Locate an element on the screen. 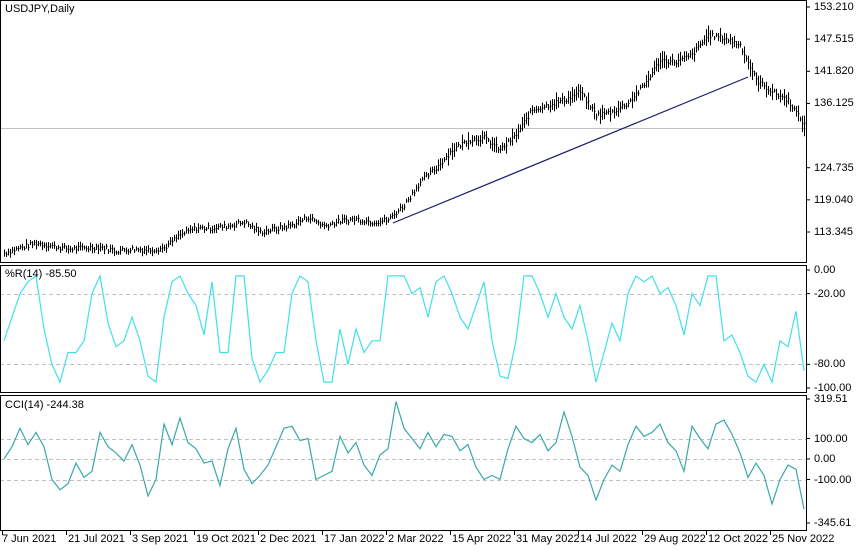 The image size is (860, 550). price-tick-label: 141.820 is located at coordinates (834, 71).